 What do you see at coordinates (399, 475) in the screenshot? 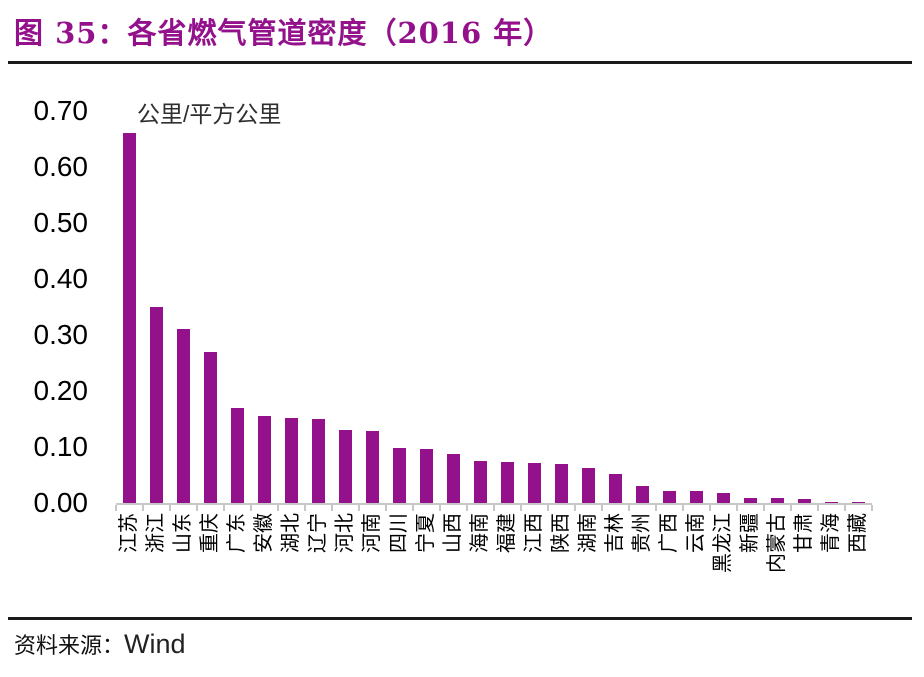
I see `bar-四川` at bounding box center [399, 475].